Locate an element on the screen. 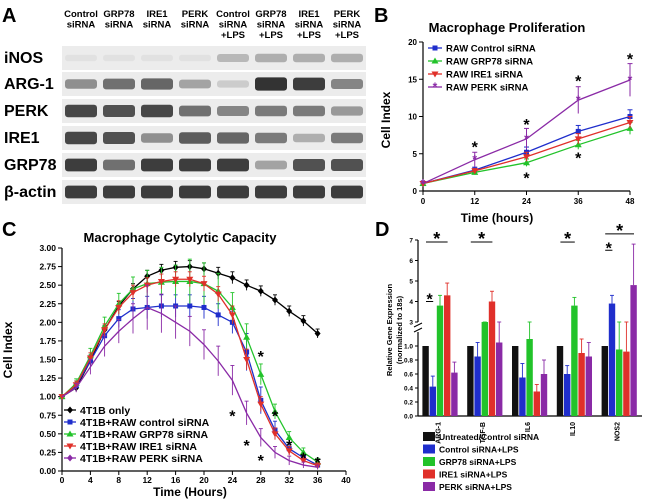  x-tick-label: 12 is located at coordinates (474, 201).